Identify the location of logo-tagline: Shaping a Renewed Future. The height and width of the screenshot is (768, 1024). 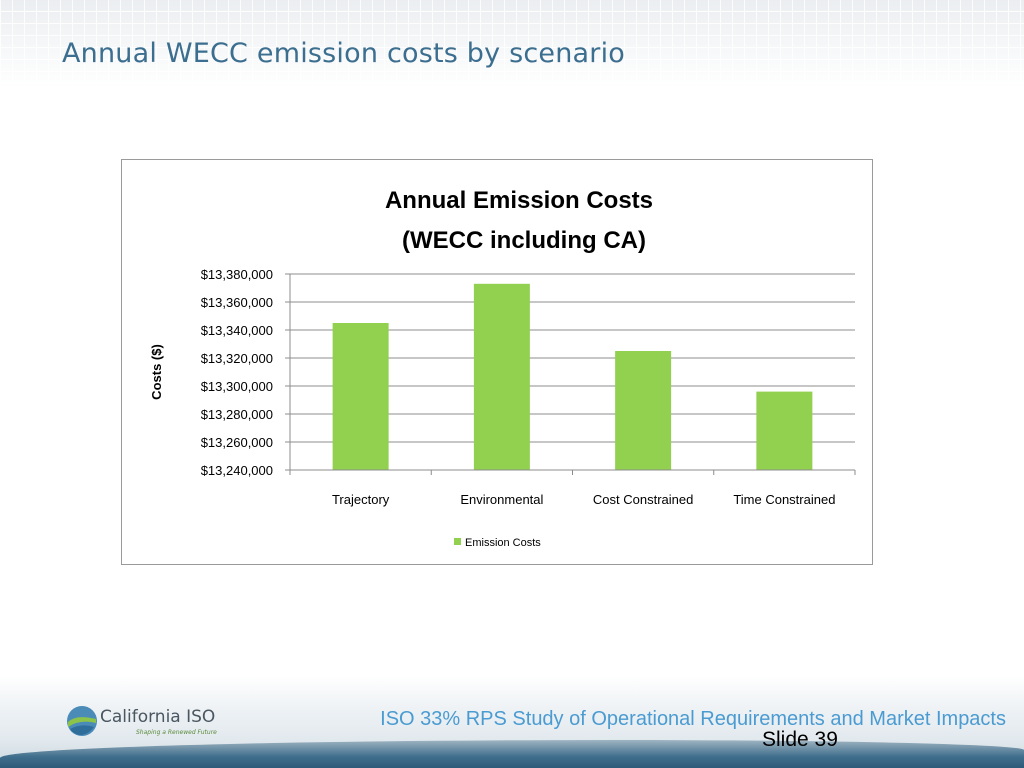
(176, 732).